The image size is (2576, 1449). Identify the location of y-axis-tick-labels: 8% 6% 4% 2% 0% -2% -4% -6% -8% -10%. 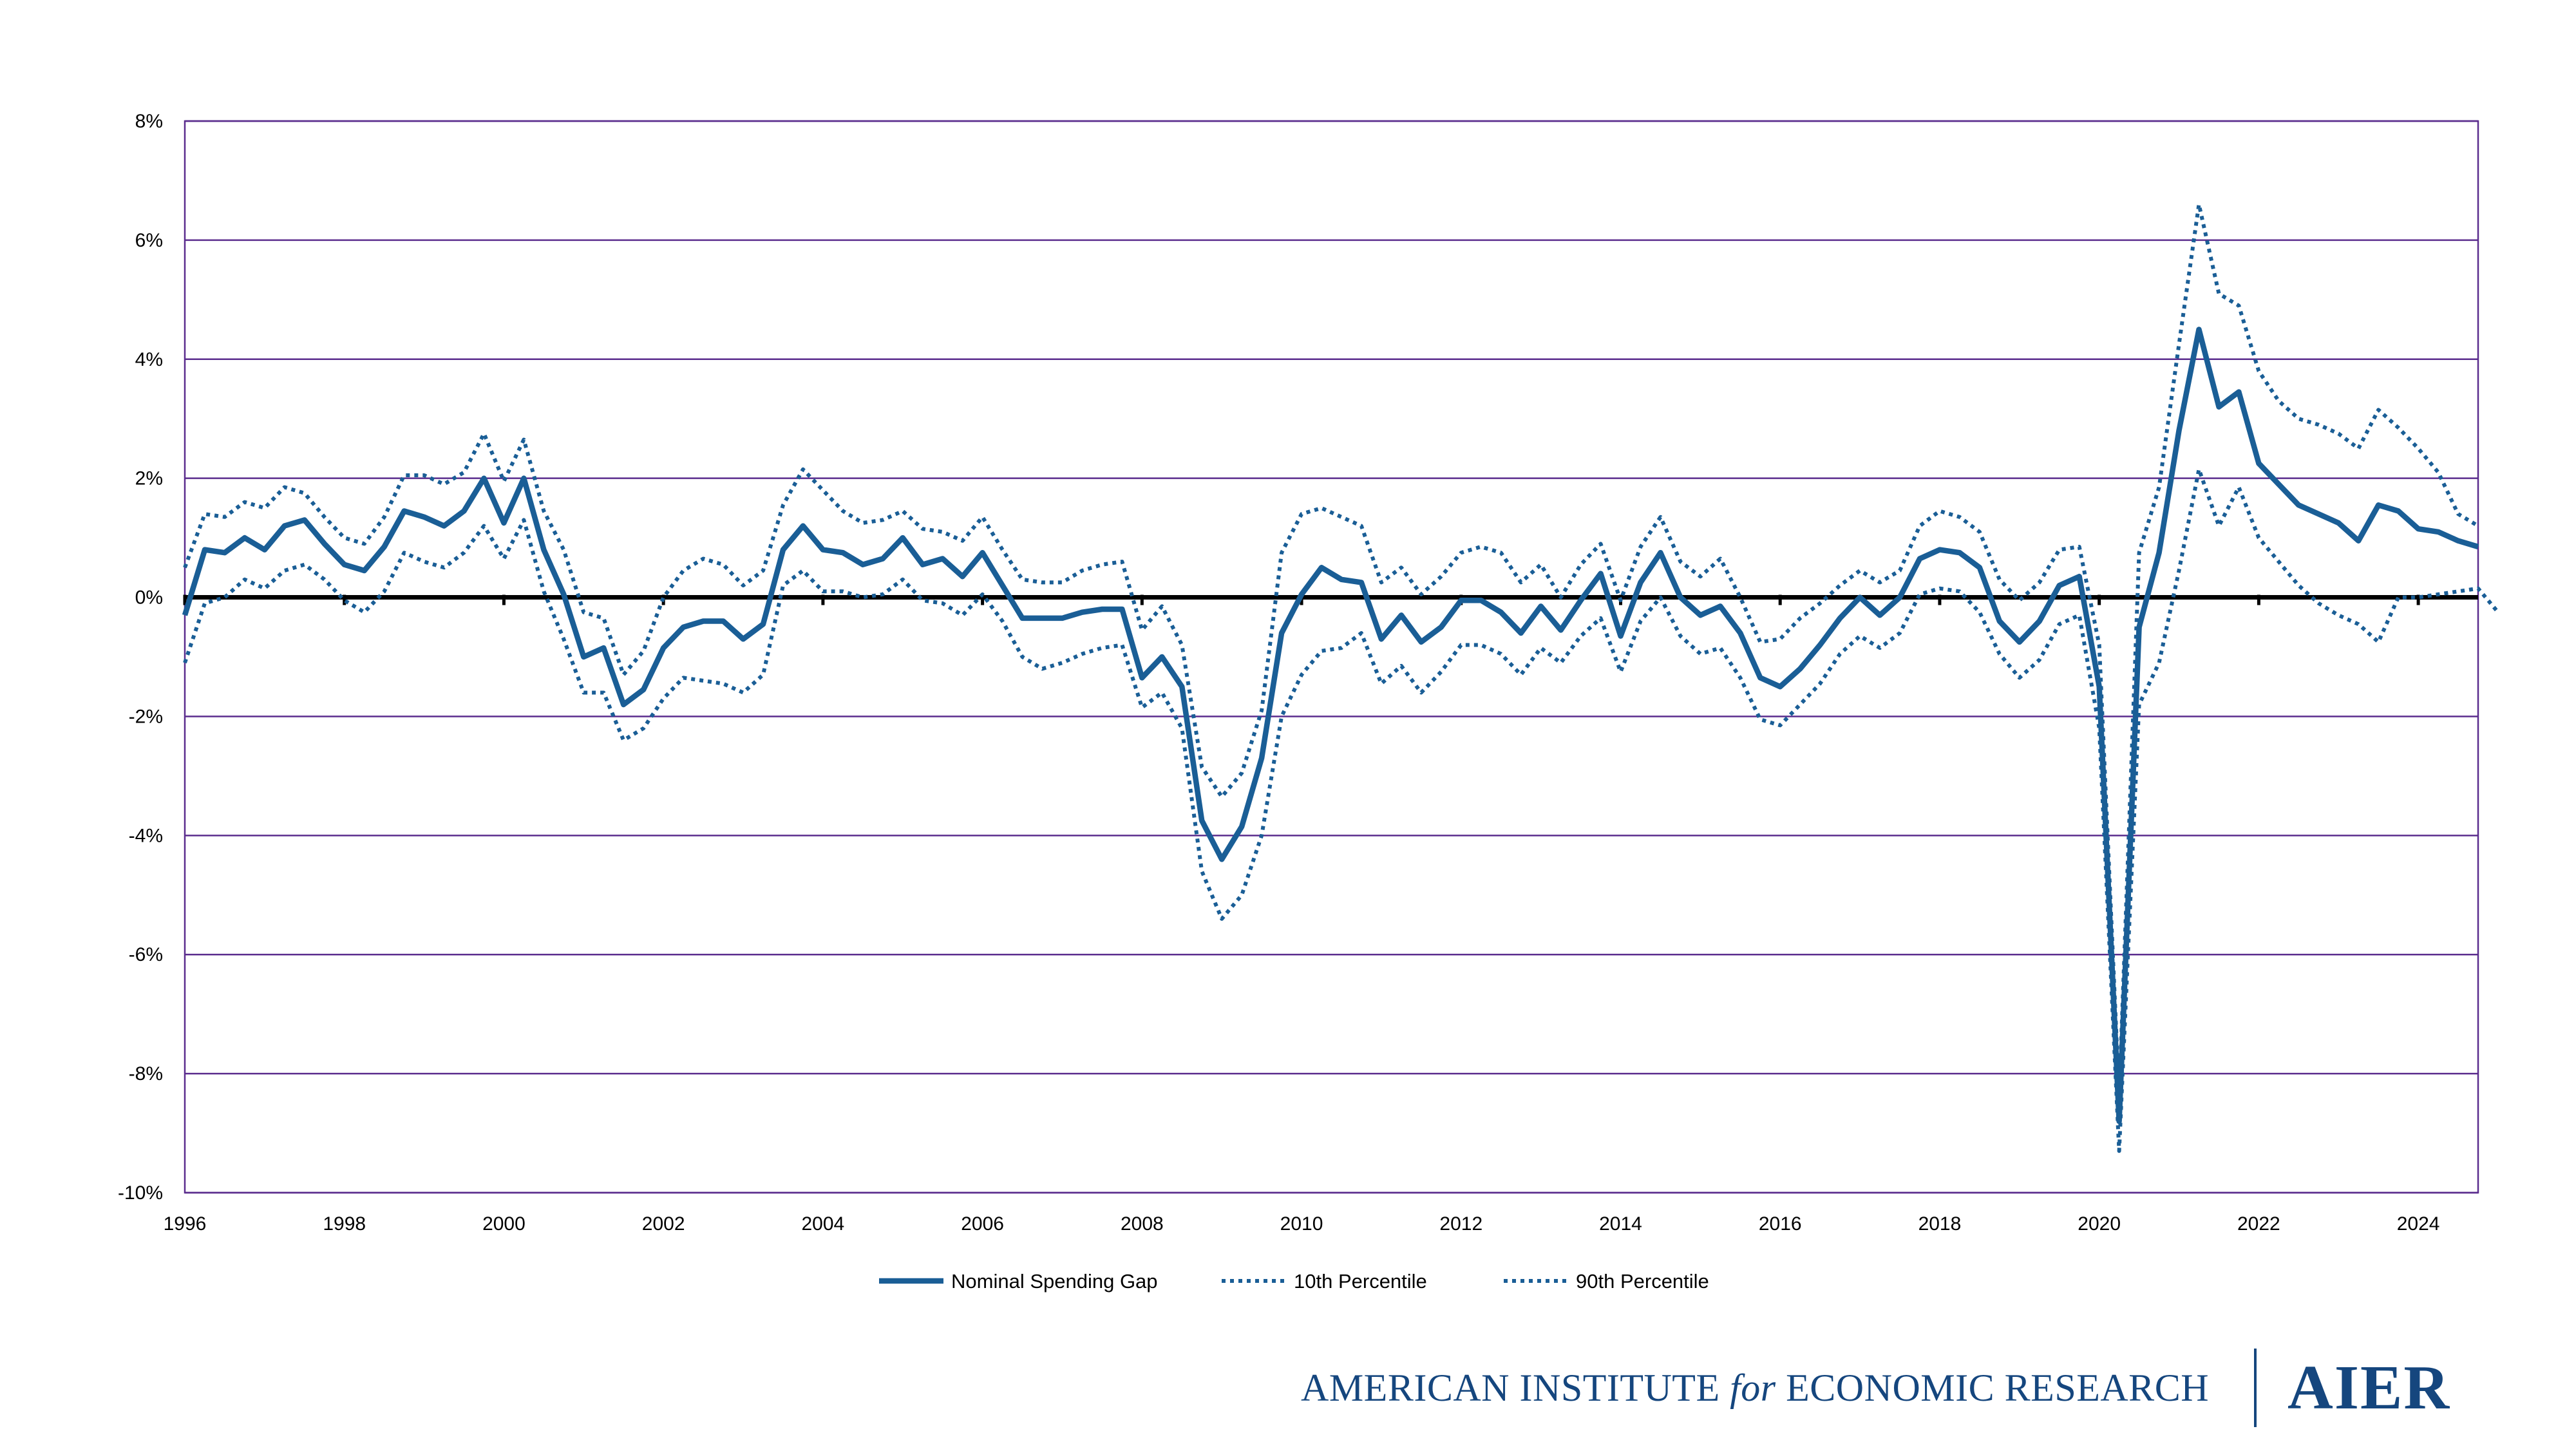
(140, 657).